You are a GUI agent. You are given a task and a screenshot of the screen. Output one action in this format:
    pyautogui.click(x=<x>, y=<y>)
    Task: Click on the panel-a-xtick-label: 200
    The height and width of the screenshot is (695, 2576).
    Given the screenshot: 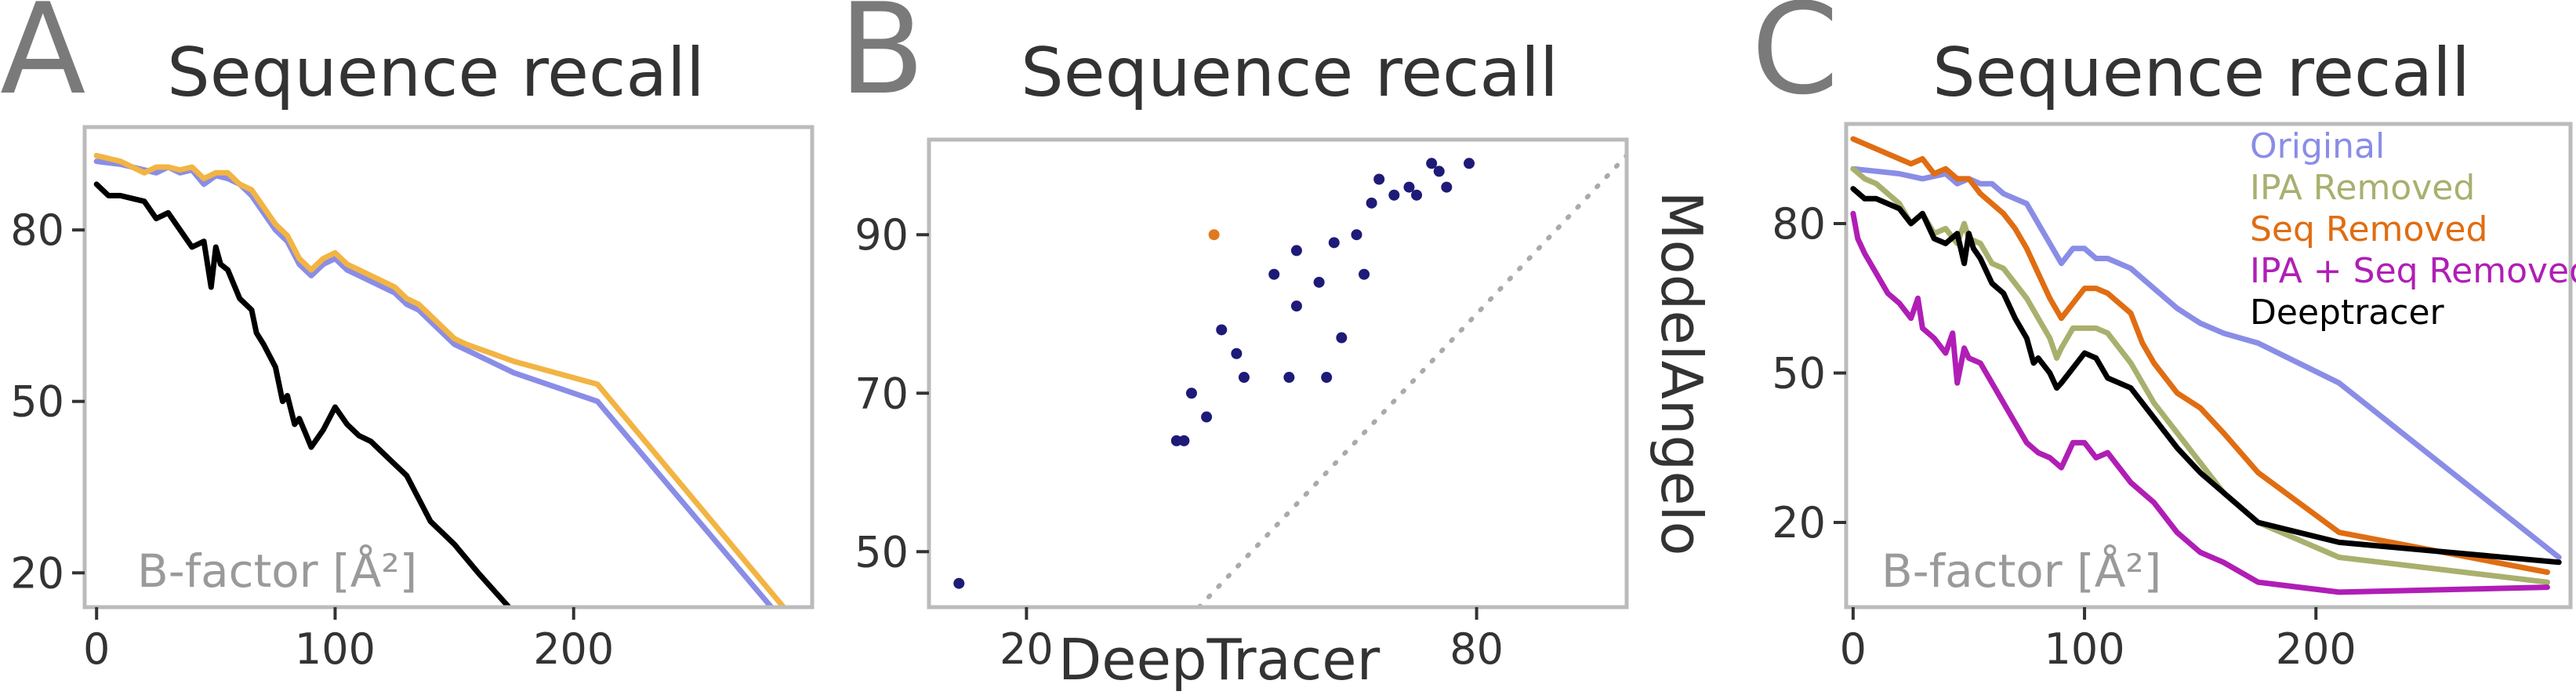 What is the action you would take?
    pyautogui.click(x=574, y=649)
    